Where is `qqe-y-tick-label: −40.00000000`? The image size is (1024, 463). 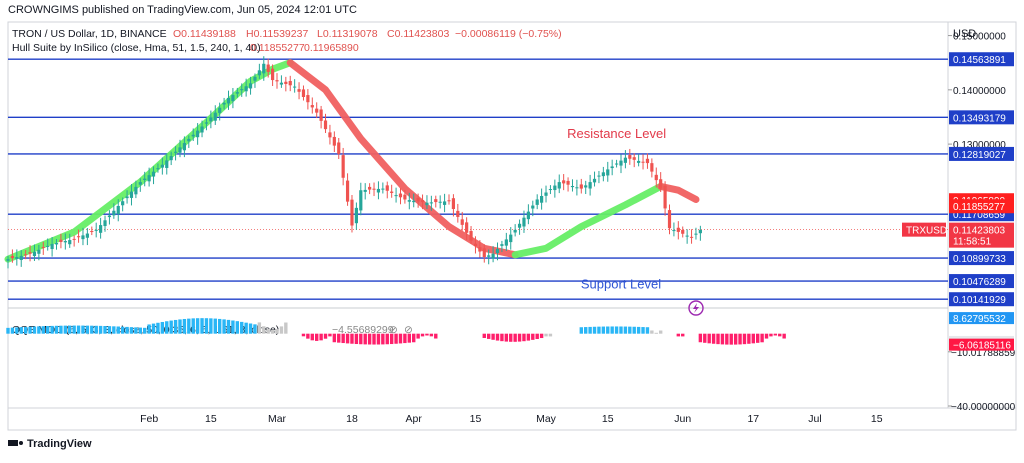 qqe-y-tick-label: −40.00000000 is located at coordinates (983, 407).